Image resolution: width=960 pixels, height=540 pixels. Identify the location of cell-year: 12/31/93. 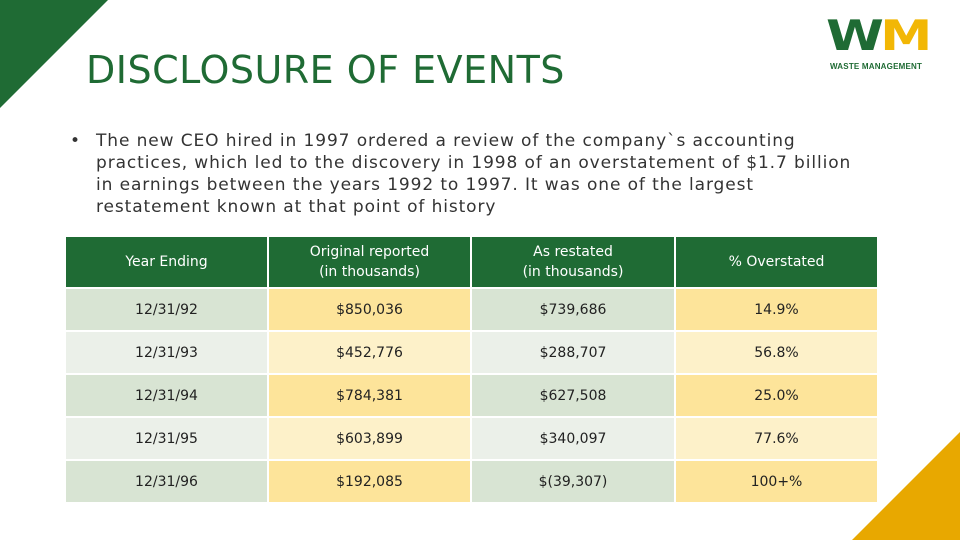
(166, 352).